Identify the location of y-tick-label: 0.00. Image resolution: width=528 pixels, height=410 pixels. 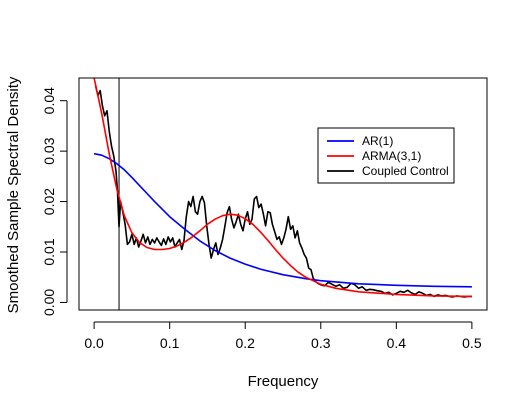
(49, 302).